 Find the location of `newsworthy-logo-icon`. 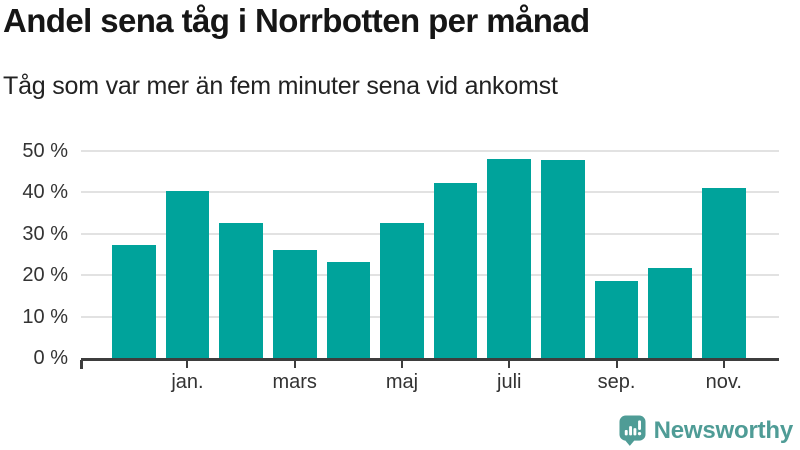

newsworthy-logo-icon is located at coordinates (632, 430).